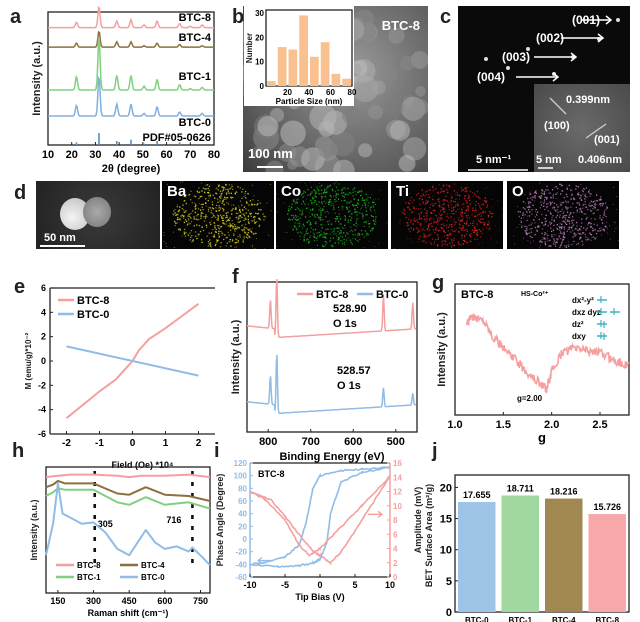 This screenshot has height=622, width=640. Describe the element at coordinates (449, 582) in the screenshot. I see `y-tick-label: 5` at that location.